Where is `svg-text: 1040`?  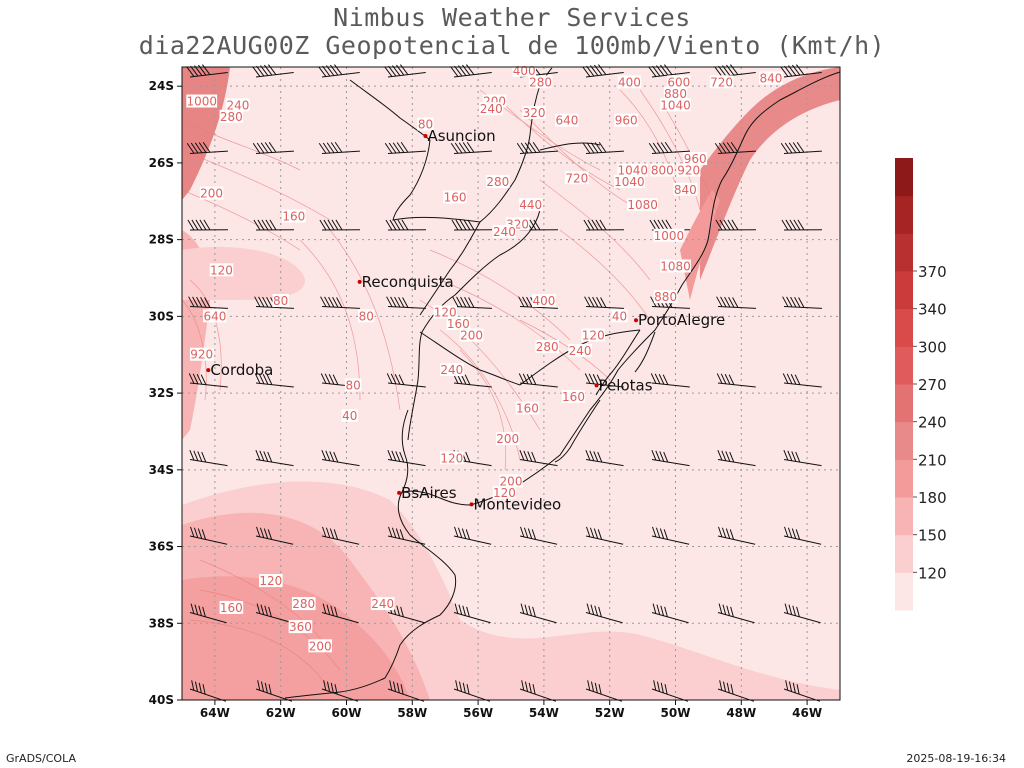
svg-text: 1040 is located at coordinates (629, 182).